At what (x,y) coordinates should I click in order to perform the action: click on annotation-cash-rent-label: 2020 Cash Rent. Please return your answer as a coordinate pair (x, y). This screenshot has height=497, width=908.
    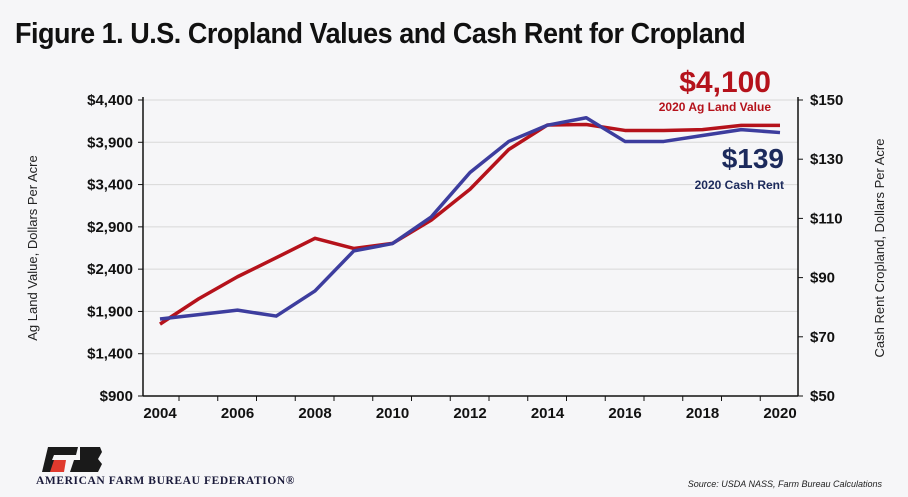
    Looking at the image, I should click on (739, 185).